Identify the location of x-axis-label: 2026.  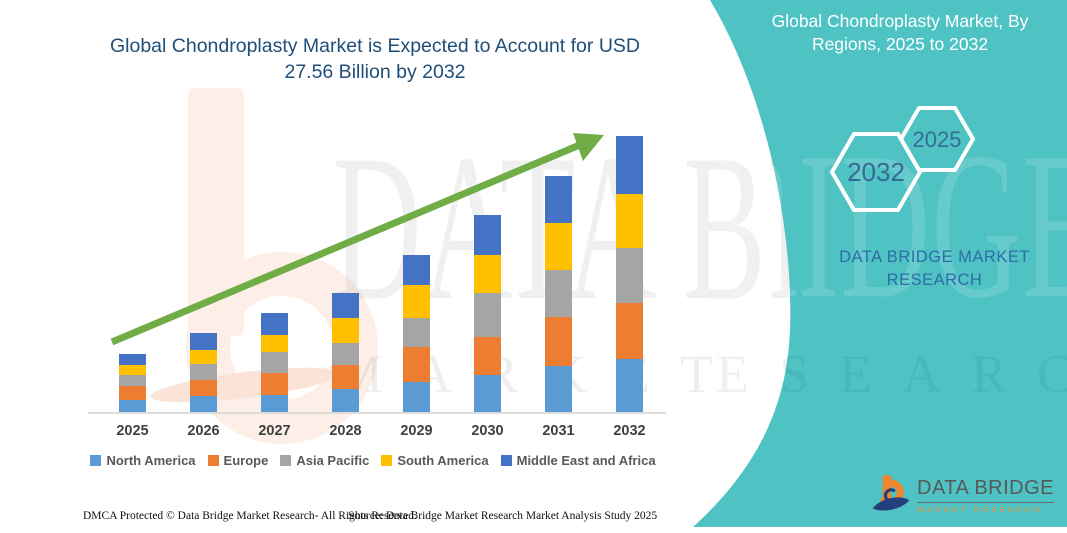
(203, 431).